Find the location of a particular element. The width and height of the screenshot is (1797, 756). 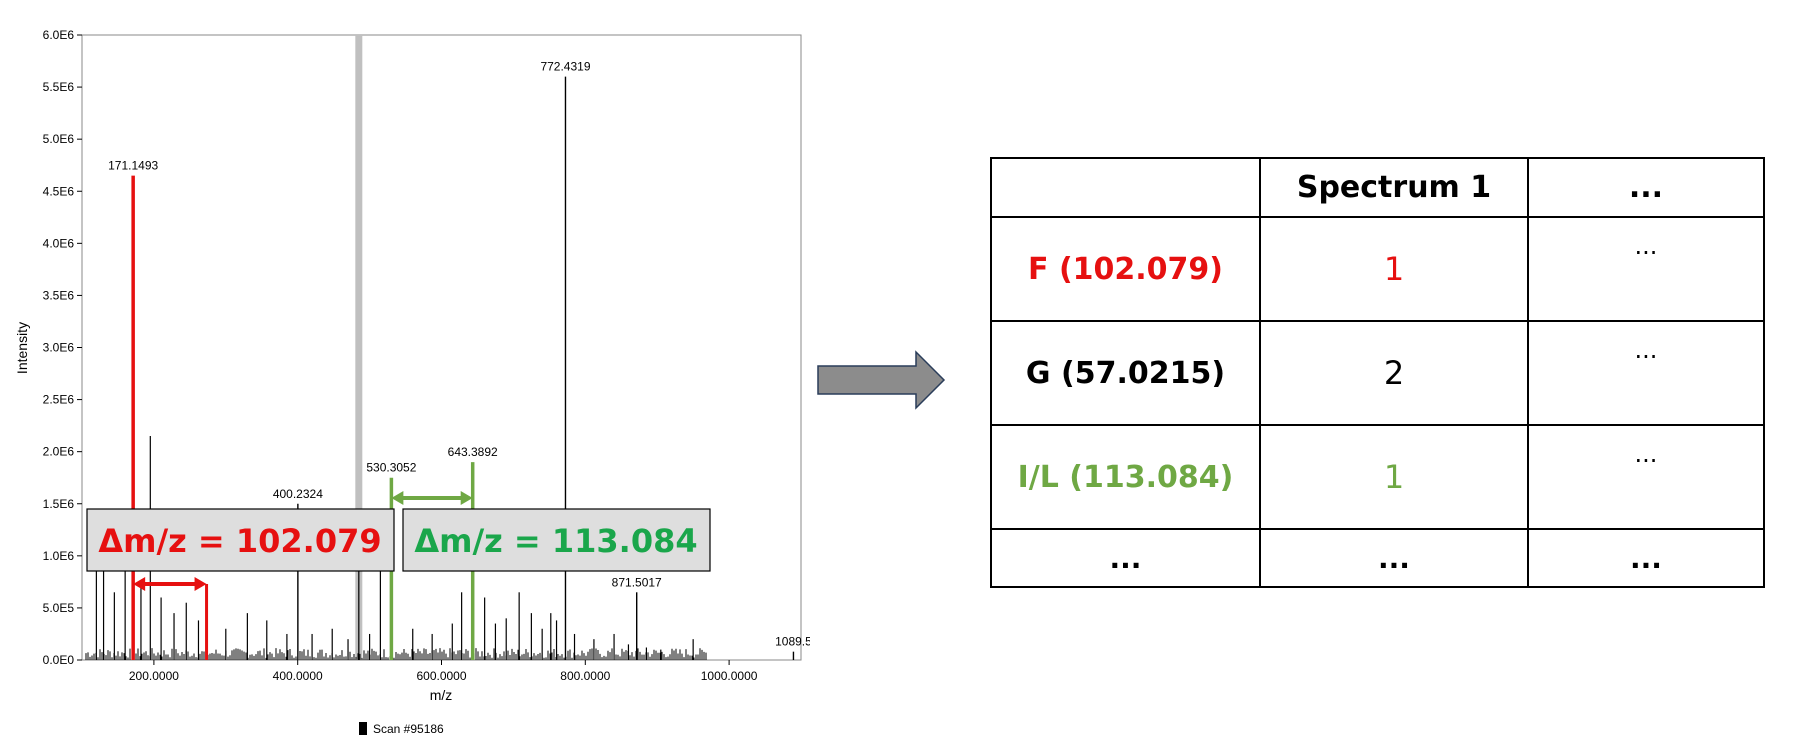

peak-label: 643.3892 is located at coordinates (473, 452).